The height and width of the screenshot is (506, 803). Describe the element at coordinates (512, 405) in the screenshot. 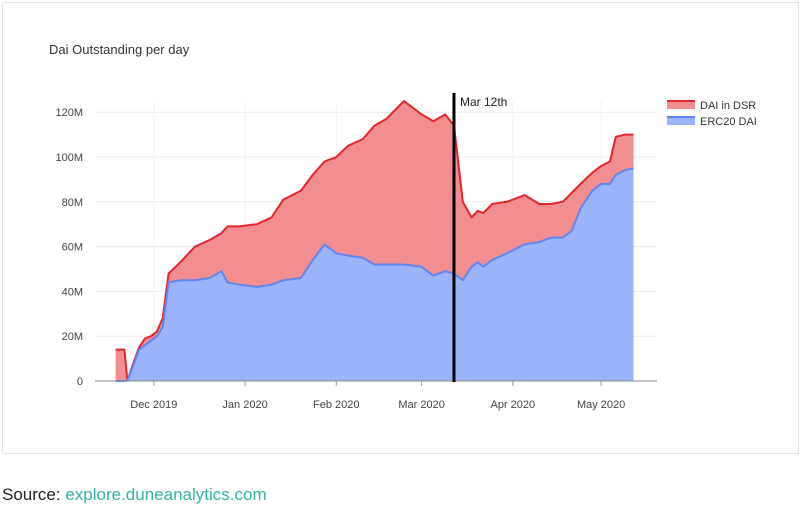

I see `x-tick-label: Apr 2020` at that location.